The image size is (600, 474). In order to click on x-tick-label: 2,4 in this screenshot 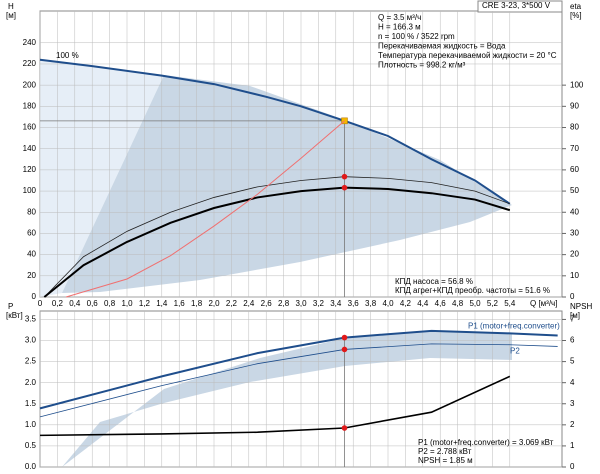, I will do `click(249, 303)`.